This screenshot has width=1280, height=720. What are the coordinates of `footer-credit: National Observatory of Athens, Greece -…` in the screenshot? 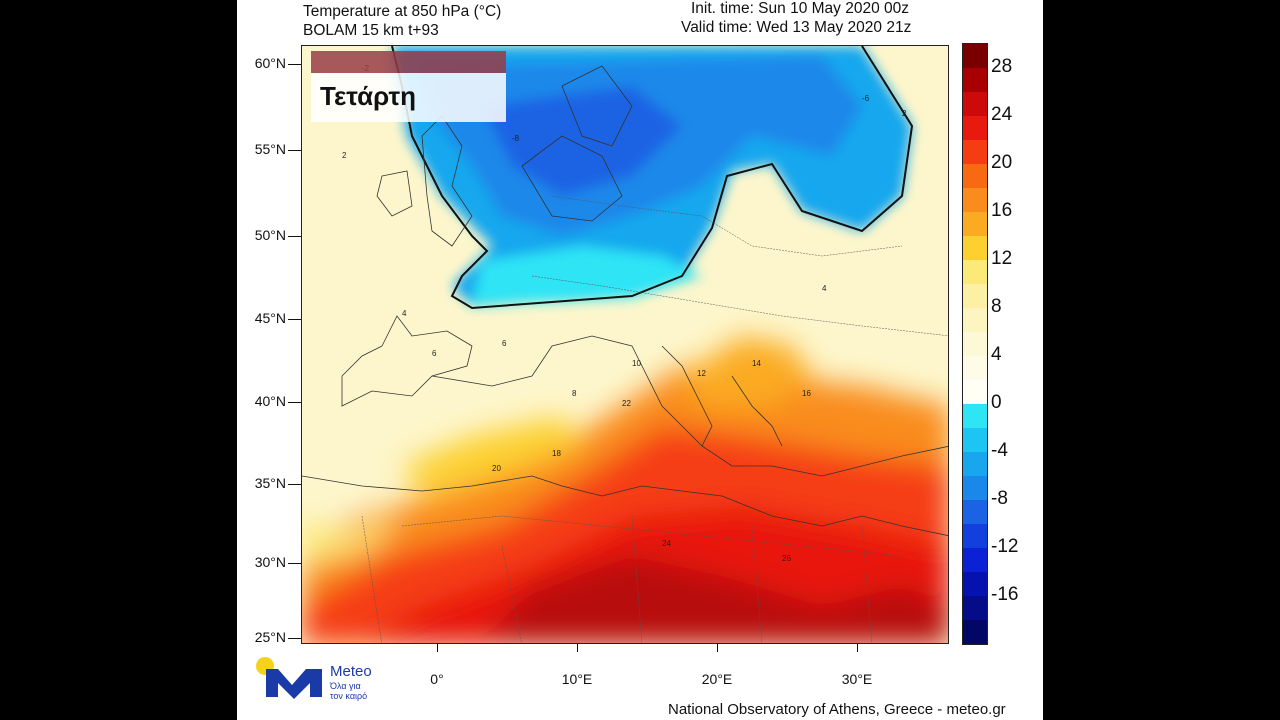 It's located at (837, 709).